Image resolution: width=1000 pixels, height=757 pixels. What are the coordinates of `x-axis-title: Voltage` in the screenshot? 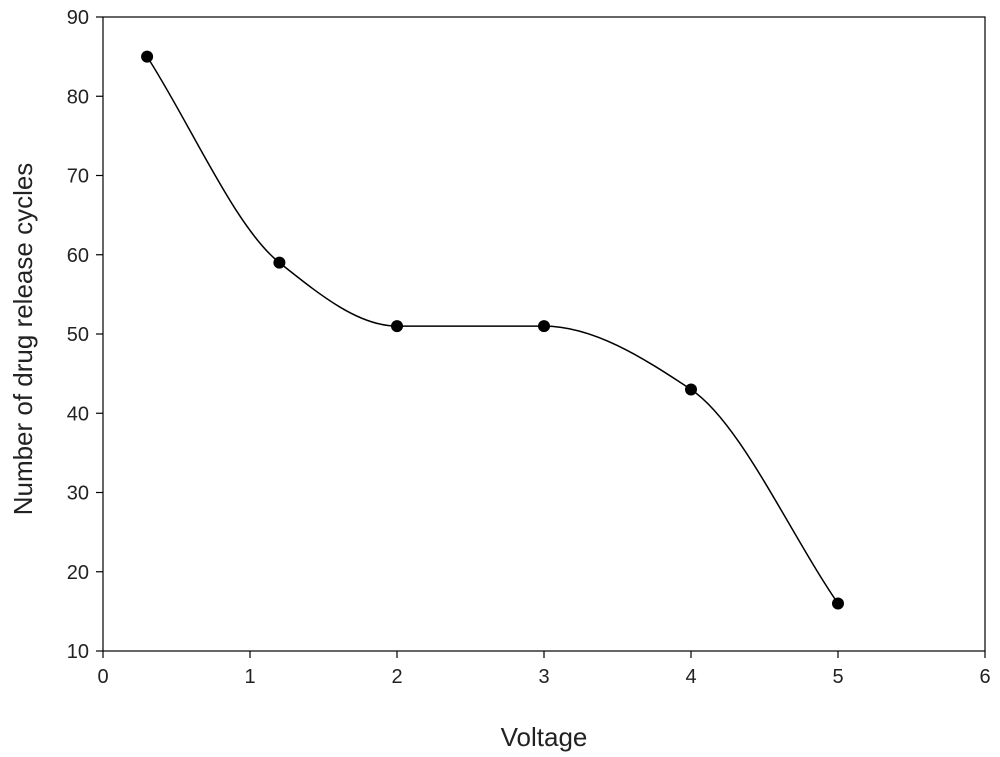 It's located at (544, 737).